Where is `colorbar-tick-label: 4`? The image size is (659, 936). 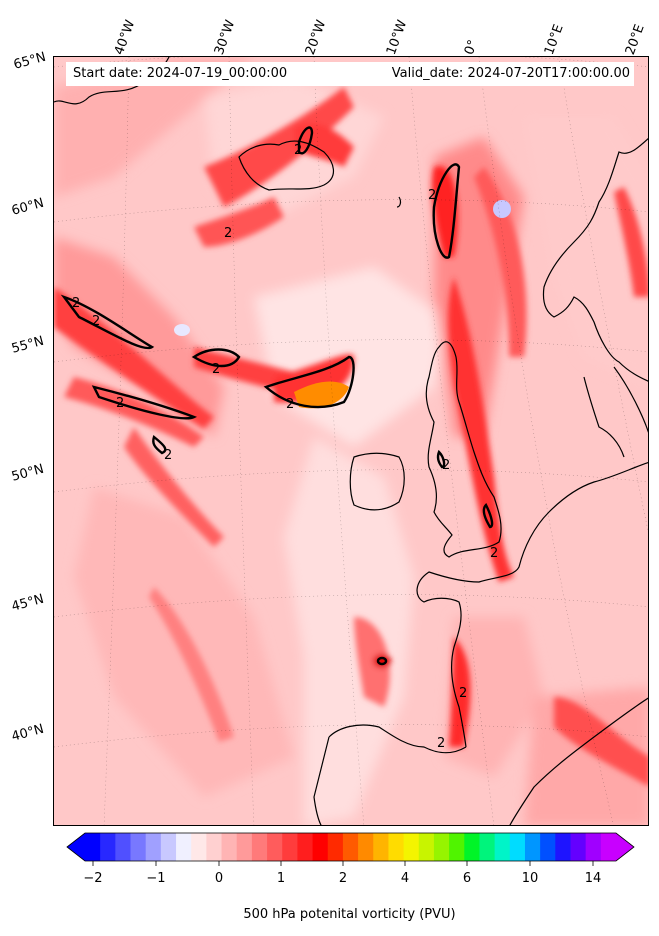
colorbar-tick-label: 4 is located at coordinates (405, 878).